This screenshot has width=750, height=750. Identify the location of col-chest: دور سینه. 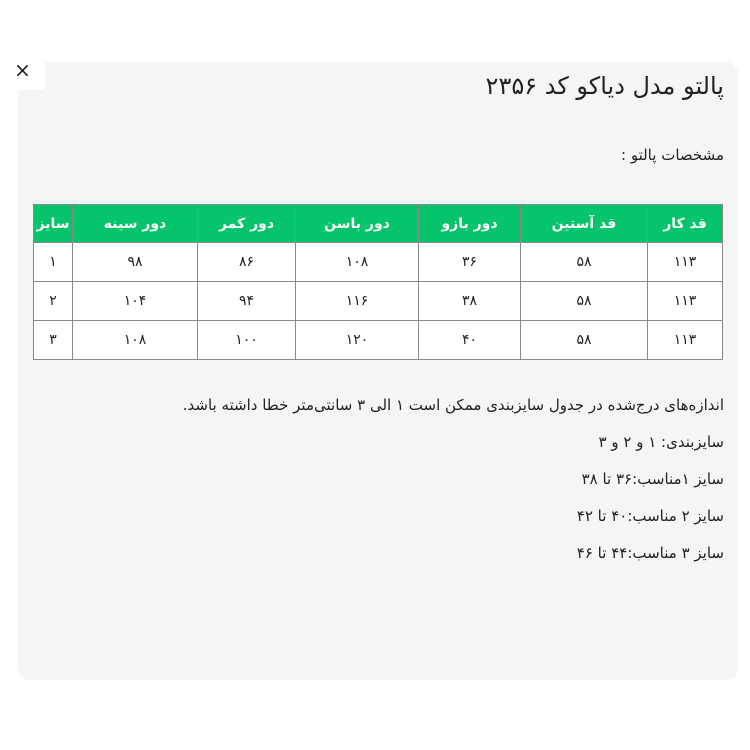
(135, 223).